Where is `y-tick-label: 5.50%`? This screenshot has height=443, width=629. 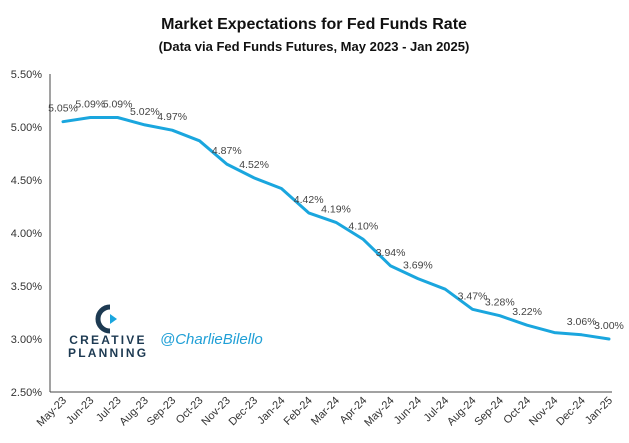 y-tick-label: 5.50% is located at coordinates (26, 75).